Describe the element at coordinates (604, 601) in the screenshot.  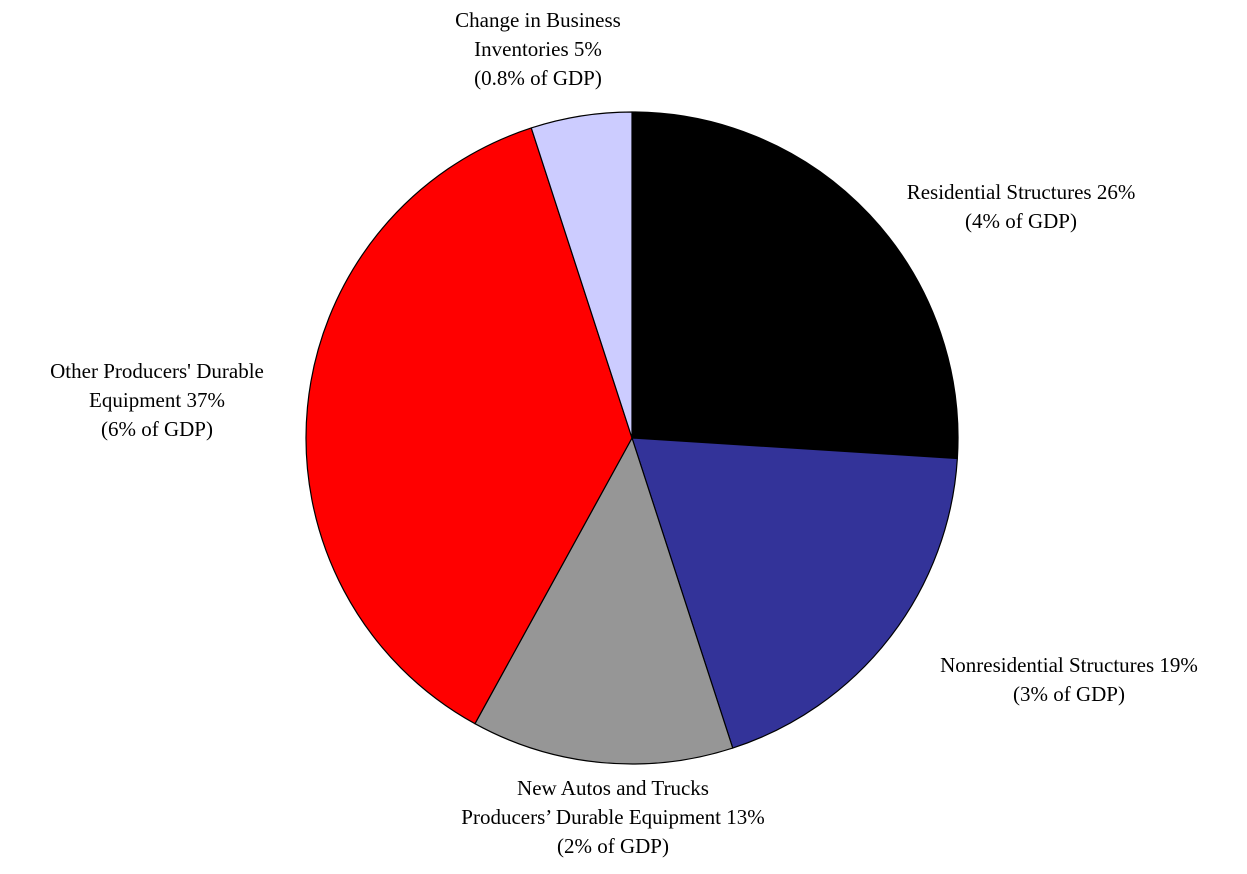
I see `pie-slice-new-autos-and-trucks-producers-durable-equipment` at that location.